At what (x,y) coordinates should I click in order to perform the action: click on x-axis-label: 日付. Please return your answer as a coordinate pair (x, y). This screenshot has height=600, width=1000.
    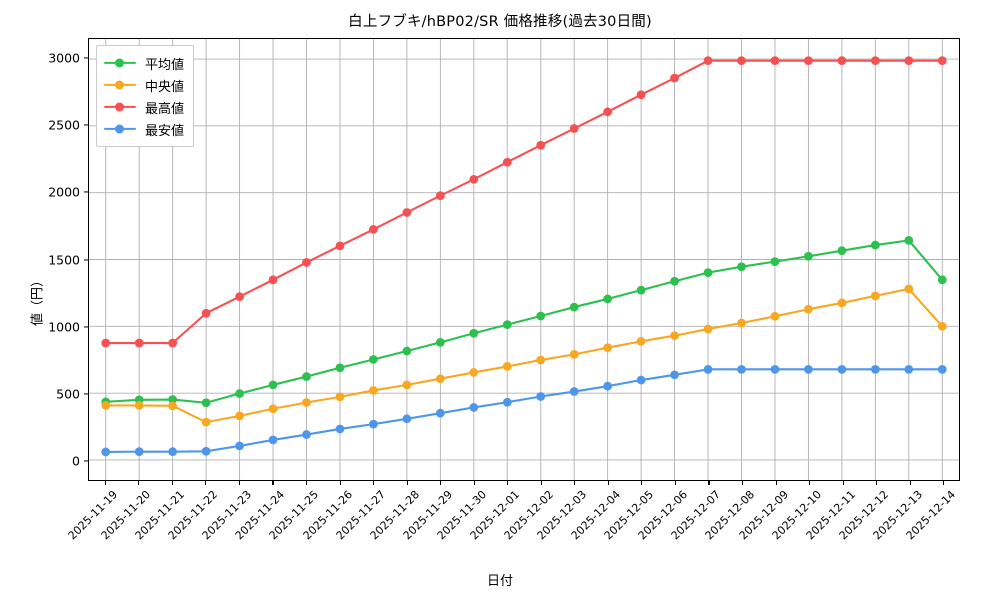
    Looking at the image, I should click on (499, 581).